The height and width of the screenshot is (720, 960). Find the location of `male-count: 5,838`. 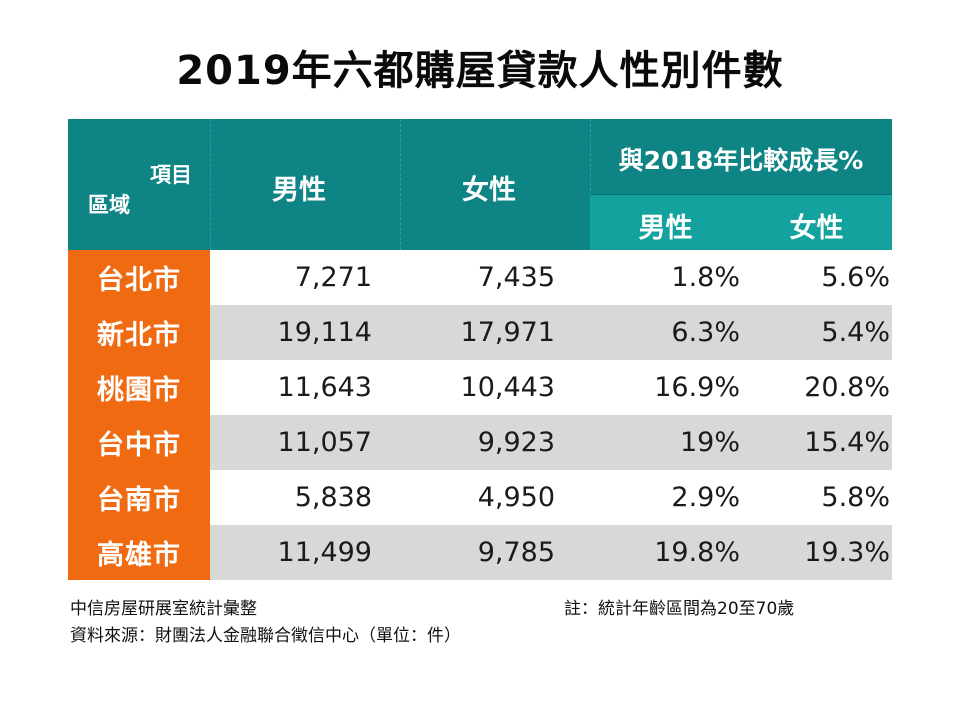

male-count: 5,838 is located at coordinates (333, 497).